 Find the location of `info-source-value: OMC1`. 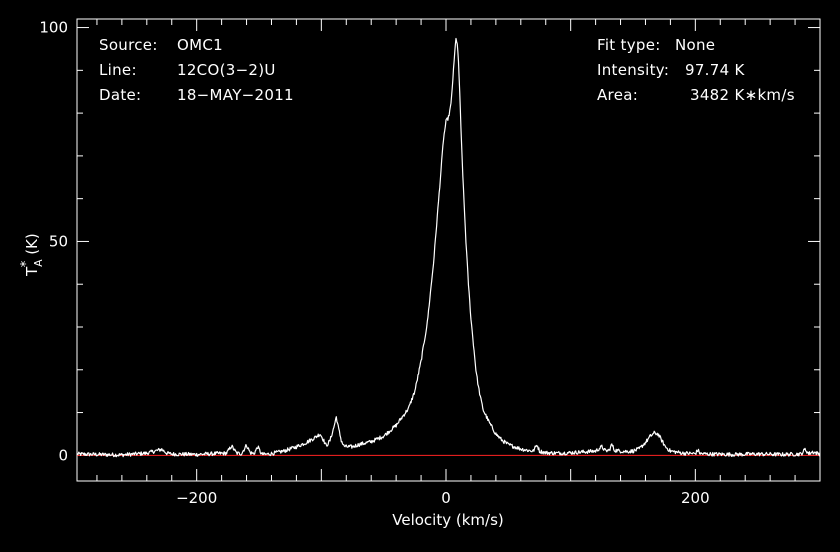

info-source-value: OMC1 is located at coordinates (200, 45).